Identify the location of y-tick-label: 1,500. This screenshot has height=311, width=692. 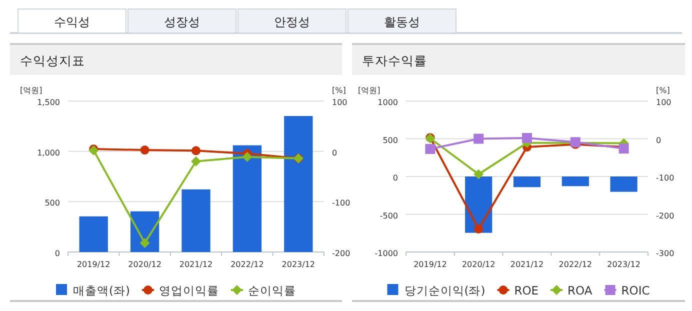
(48, 102).